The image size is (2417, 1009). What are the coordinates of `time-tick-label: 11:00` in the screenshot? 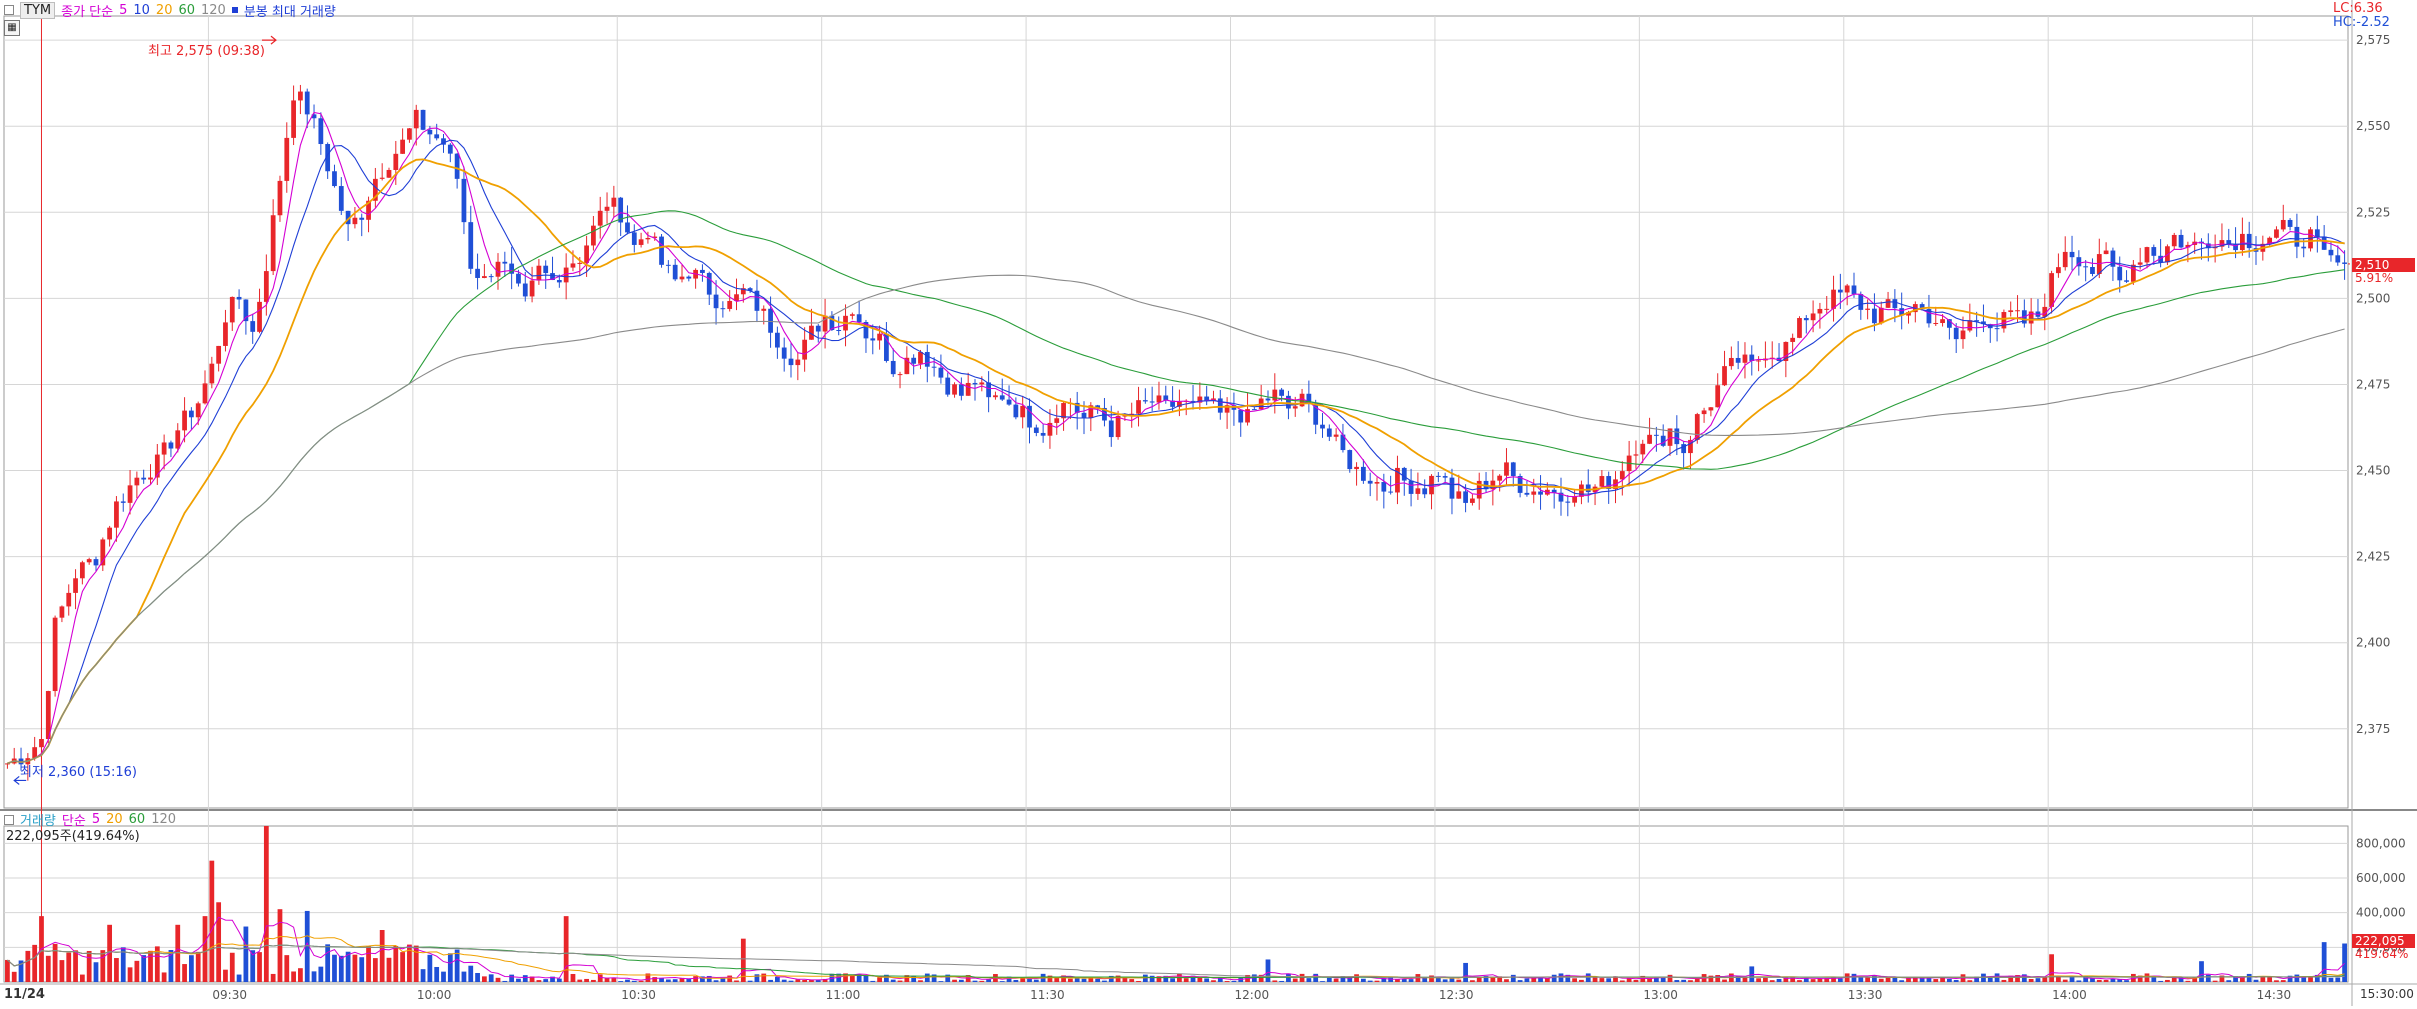 It's located at (843, 995).